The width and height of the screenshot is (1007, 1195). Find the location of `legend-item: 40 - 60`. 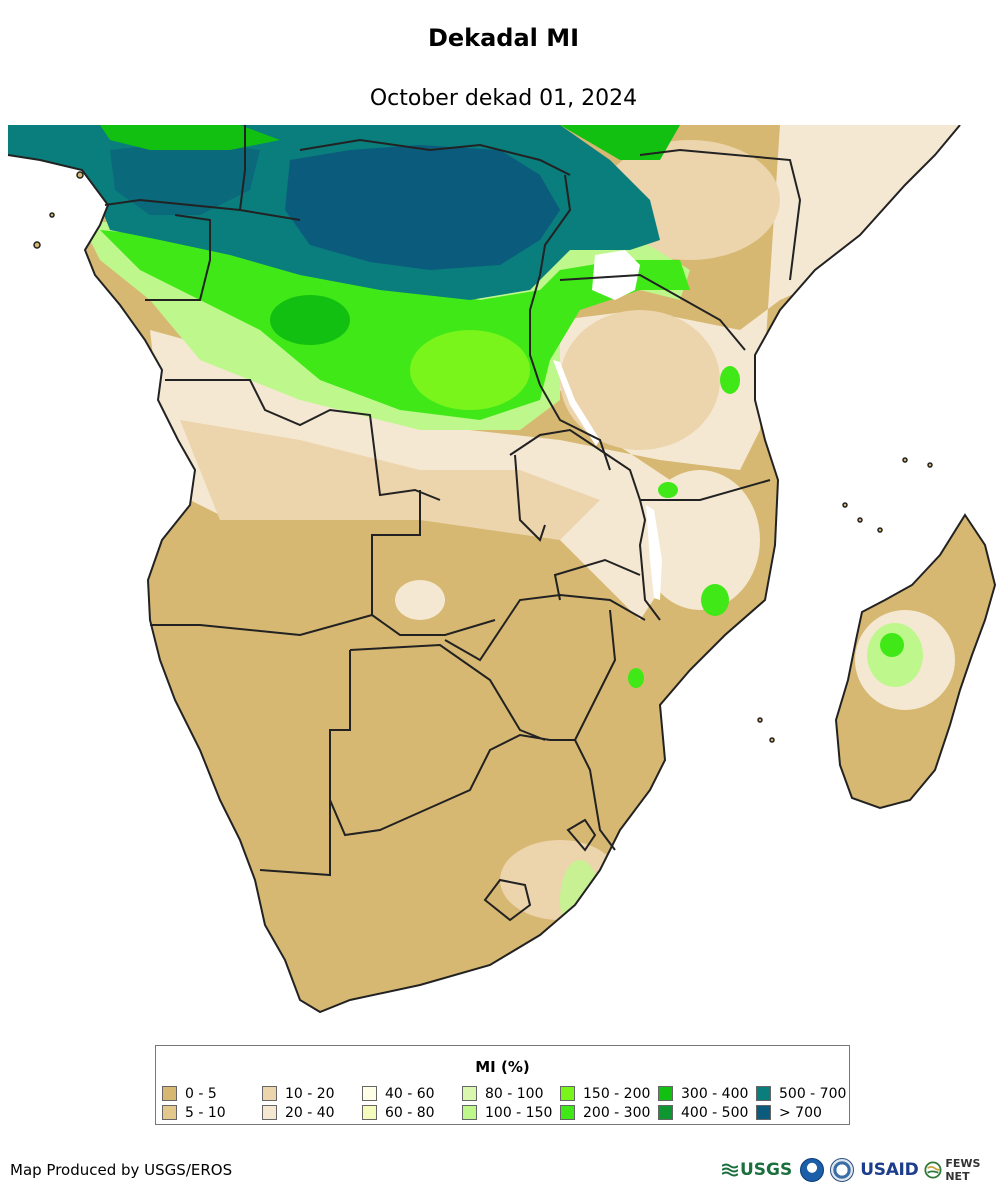

legend-item: 40 - 60 is located at coordinates (412, 1093).